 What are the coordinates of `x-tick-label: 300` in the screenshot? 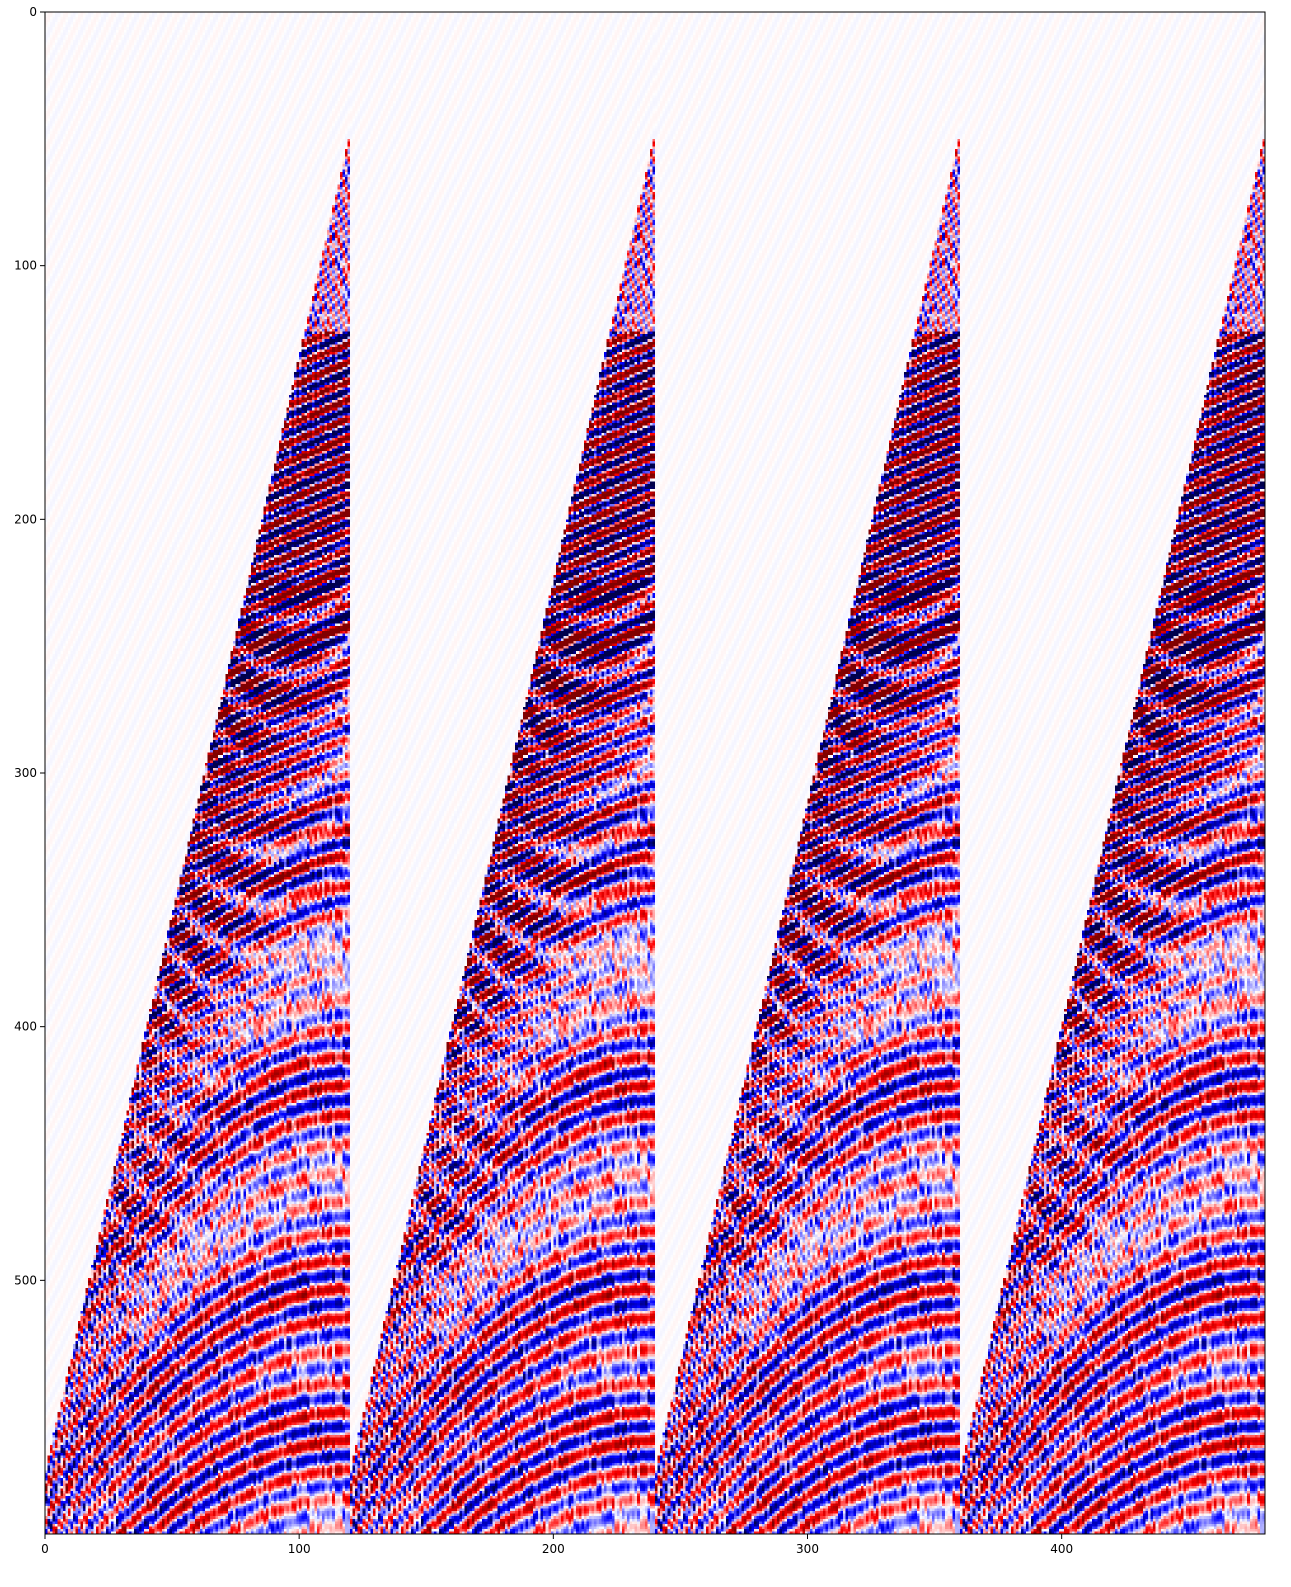 It's located at (807, 1549).